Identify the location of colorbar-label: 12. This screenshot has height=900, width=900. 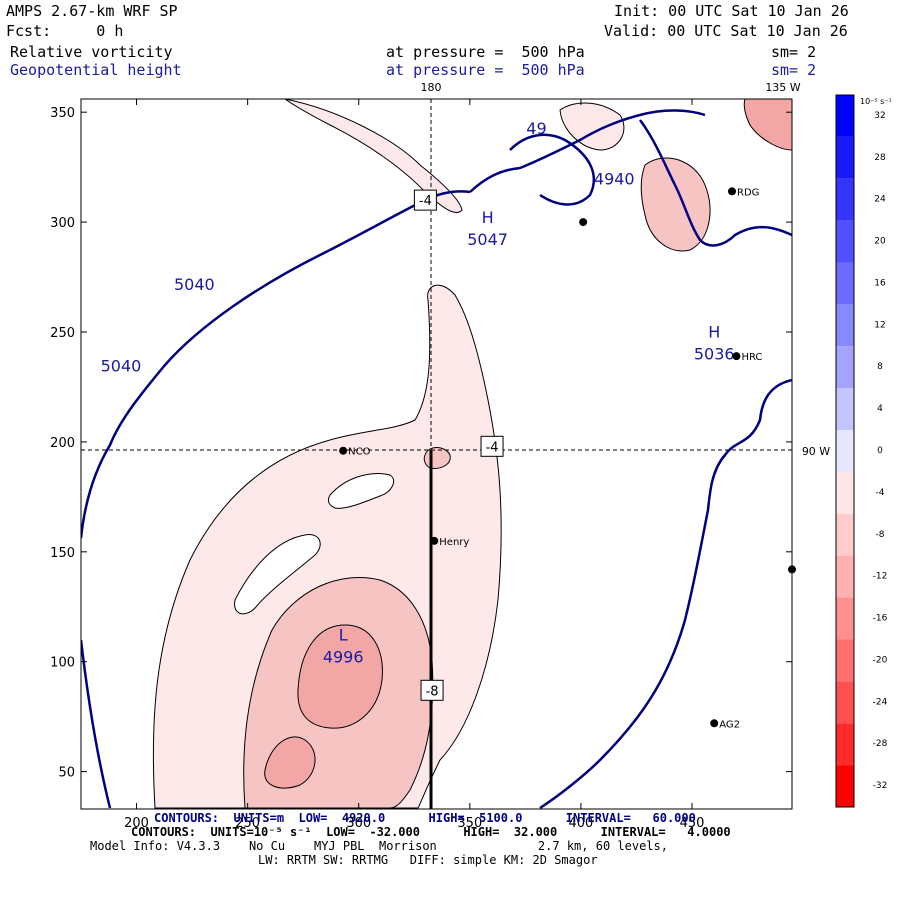
(879, 325).